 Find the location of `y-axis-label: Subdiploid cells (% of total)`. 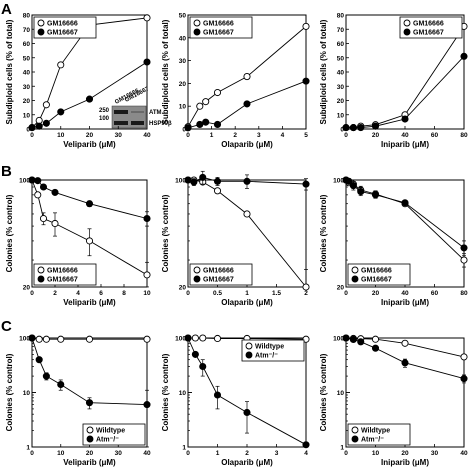

y-axis-label: Subdiploid cells (% of total) is located at coordinates (9, 71).